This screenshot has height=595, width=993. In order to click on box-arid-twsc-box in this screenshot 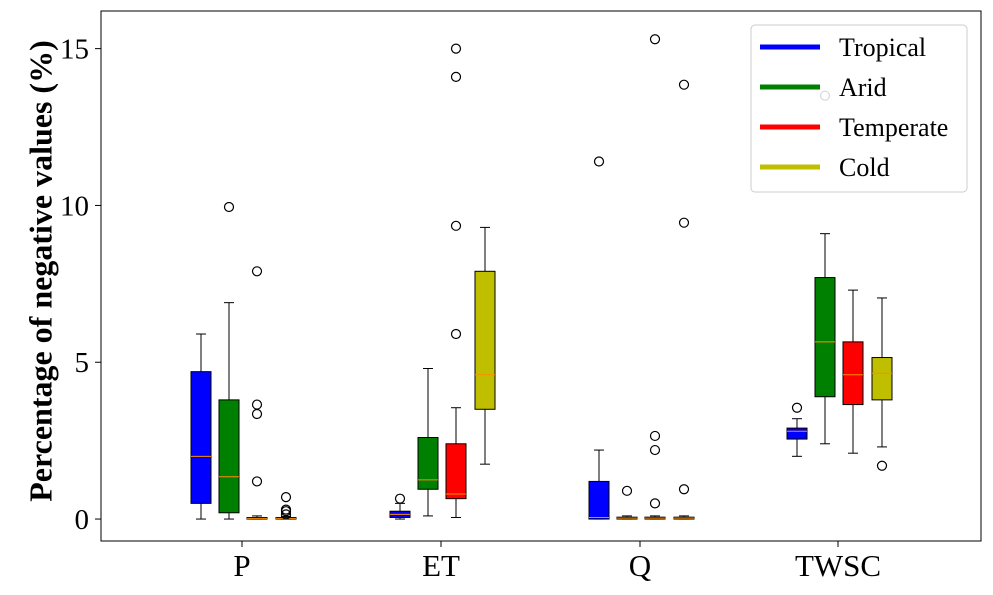, I will do `click(825, 337)`.